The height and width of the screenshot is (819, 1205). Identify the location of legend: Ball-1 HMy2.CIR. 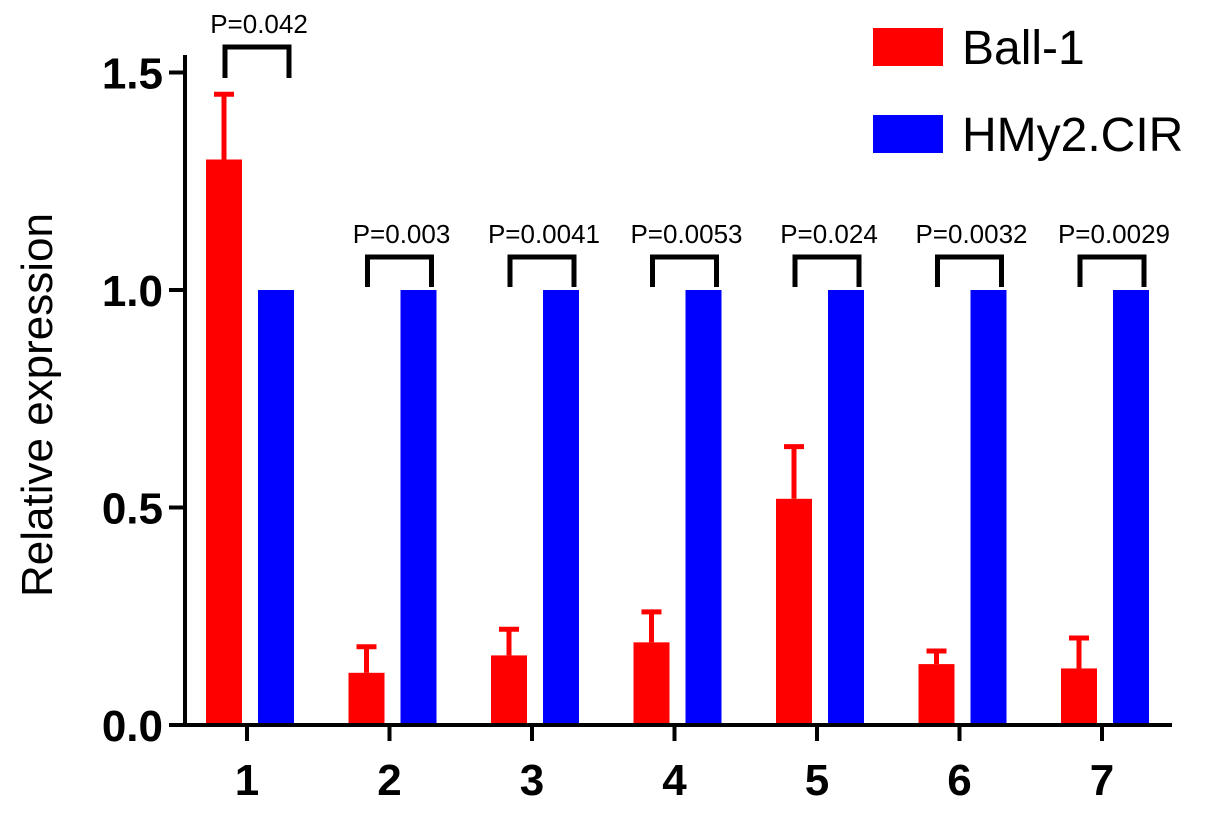
(1028, 92).